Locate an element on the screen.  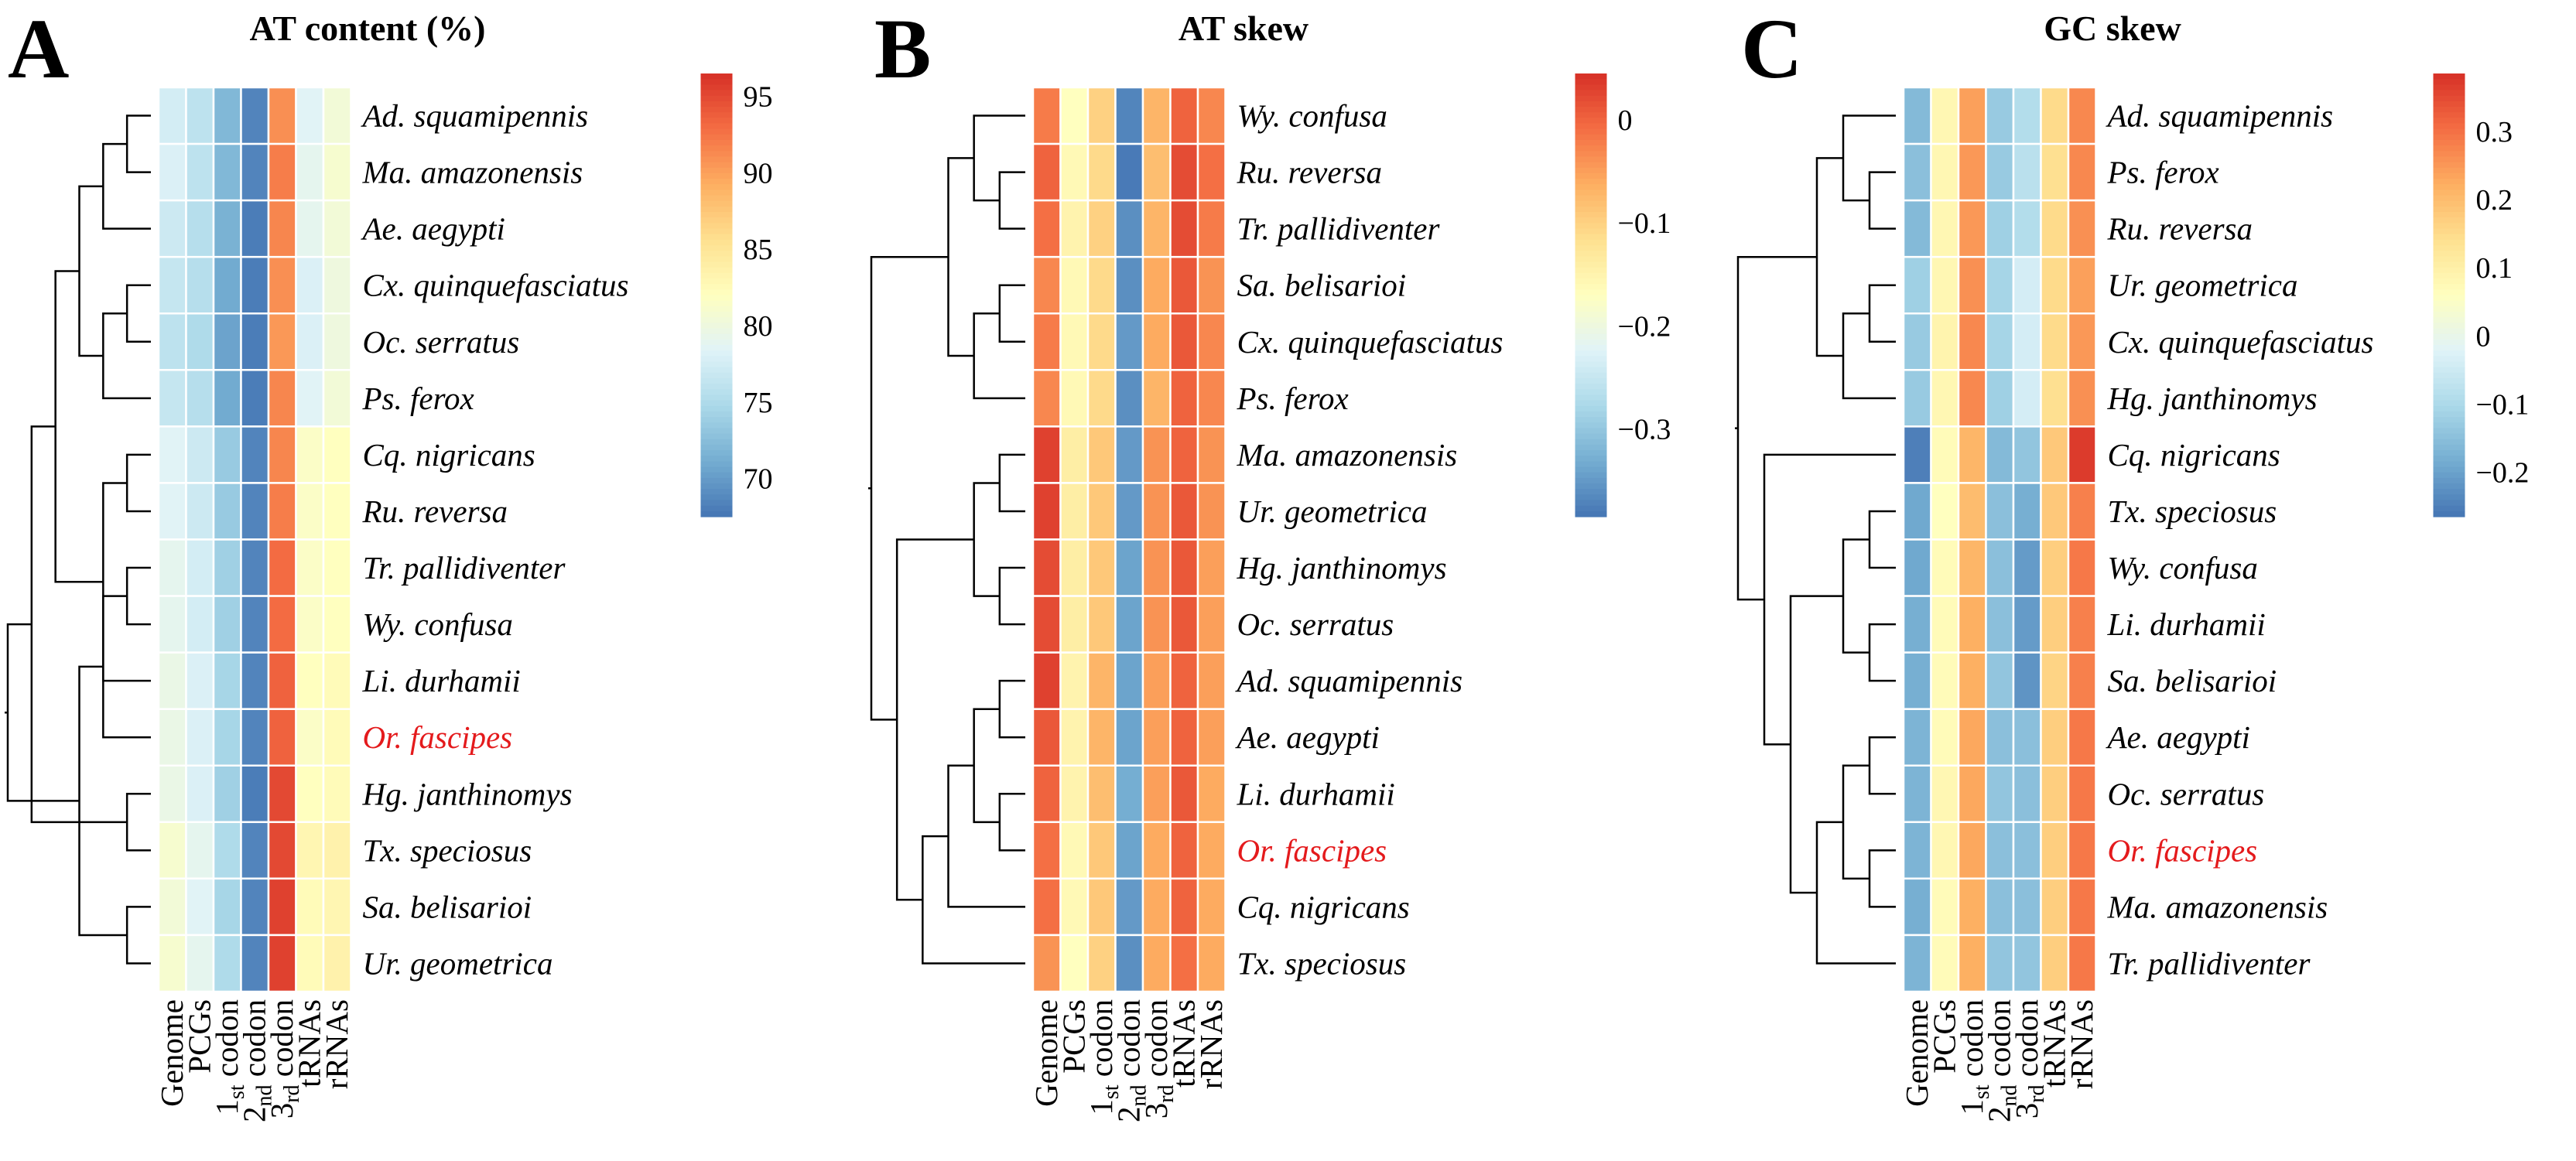
column-label: 2nd codon is located at coordinates (256, 1060).